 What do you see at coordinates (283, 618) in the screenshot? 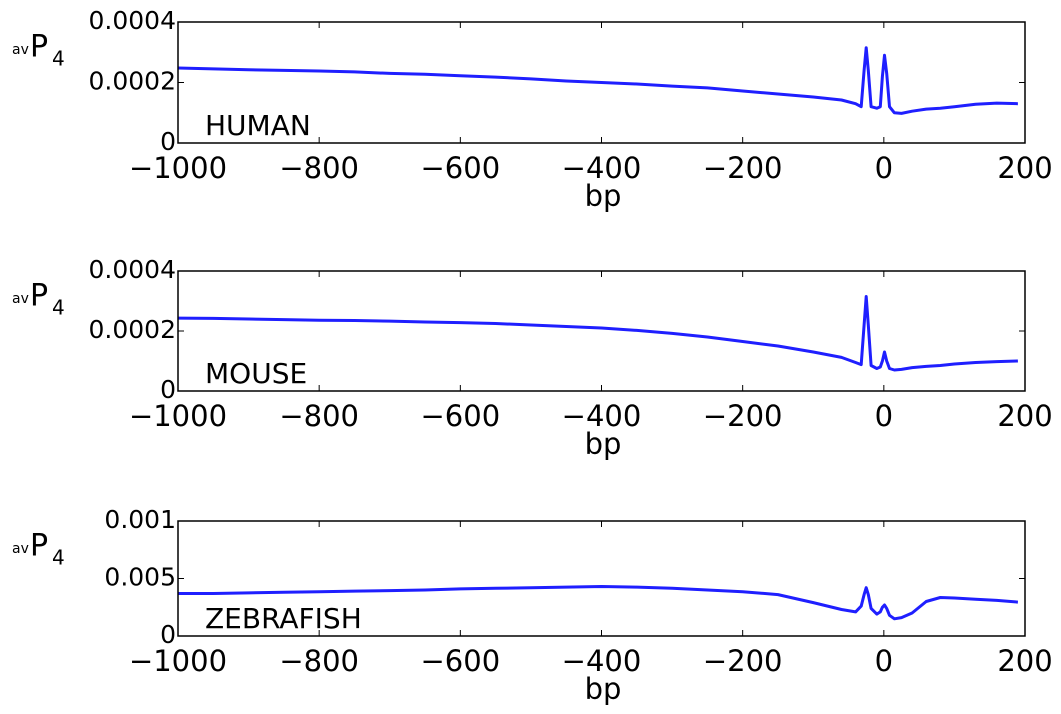
I see `annotation: ZEBRAFISH` at bounding box center [283, 618].